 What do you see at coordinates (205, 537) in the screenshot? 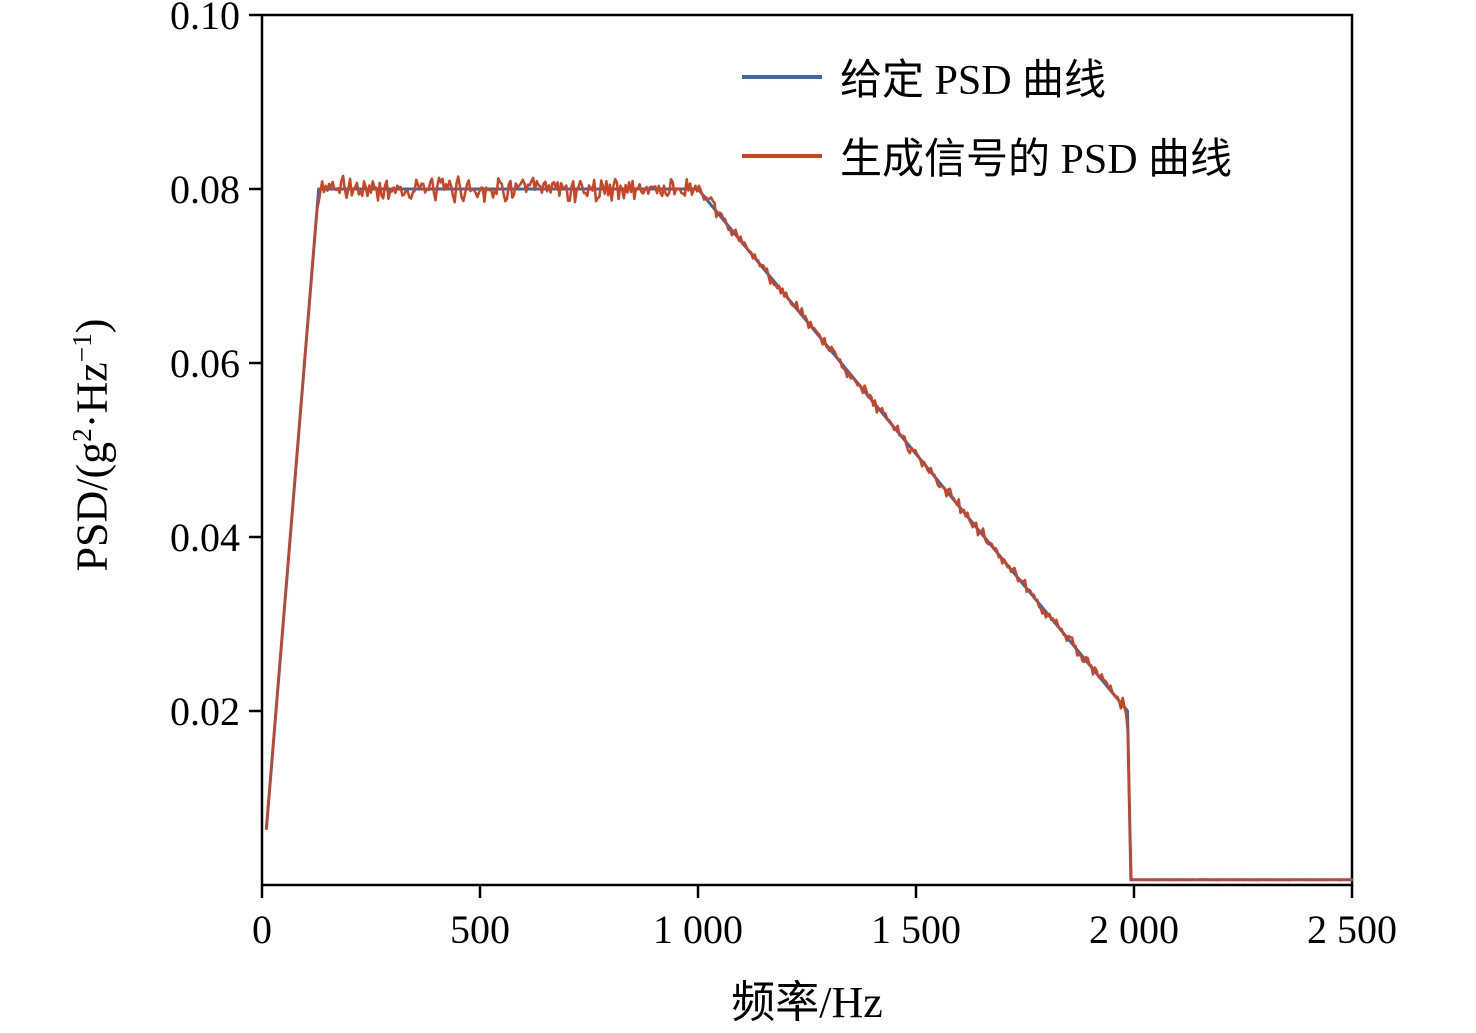
I see `y-tick-label: 0.04` at bounding box center [205, 537].